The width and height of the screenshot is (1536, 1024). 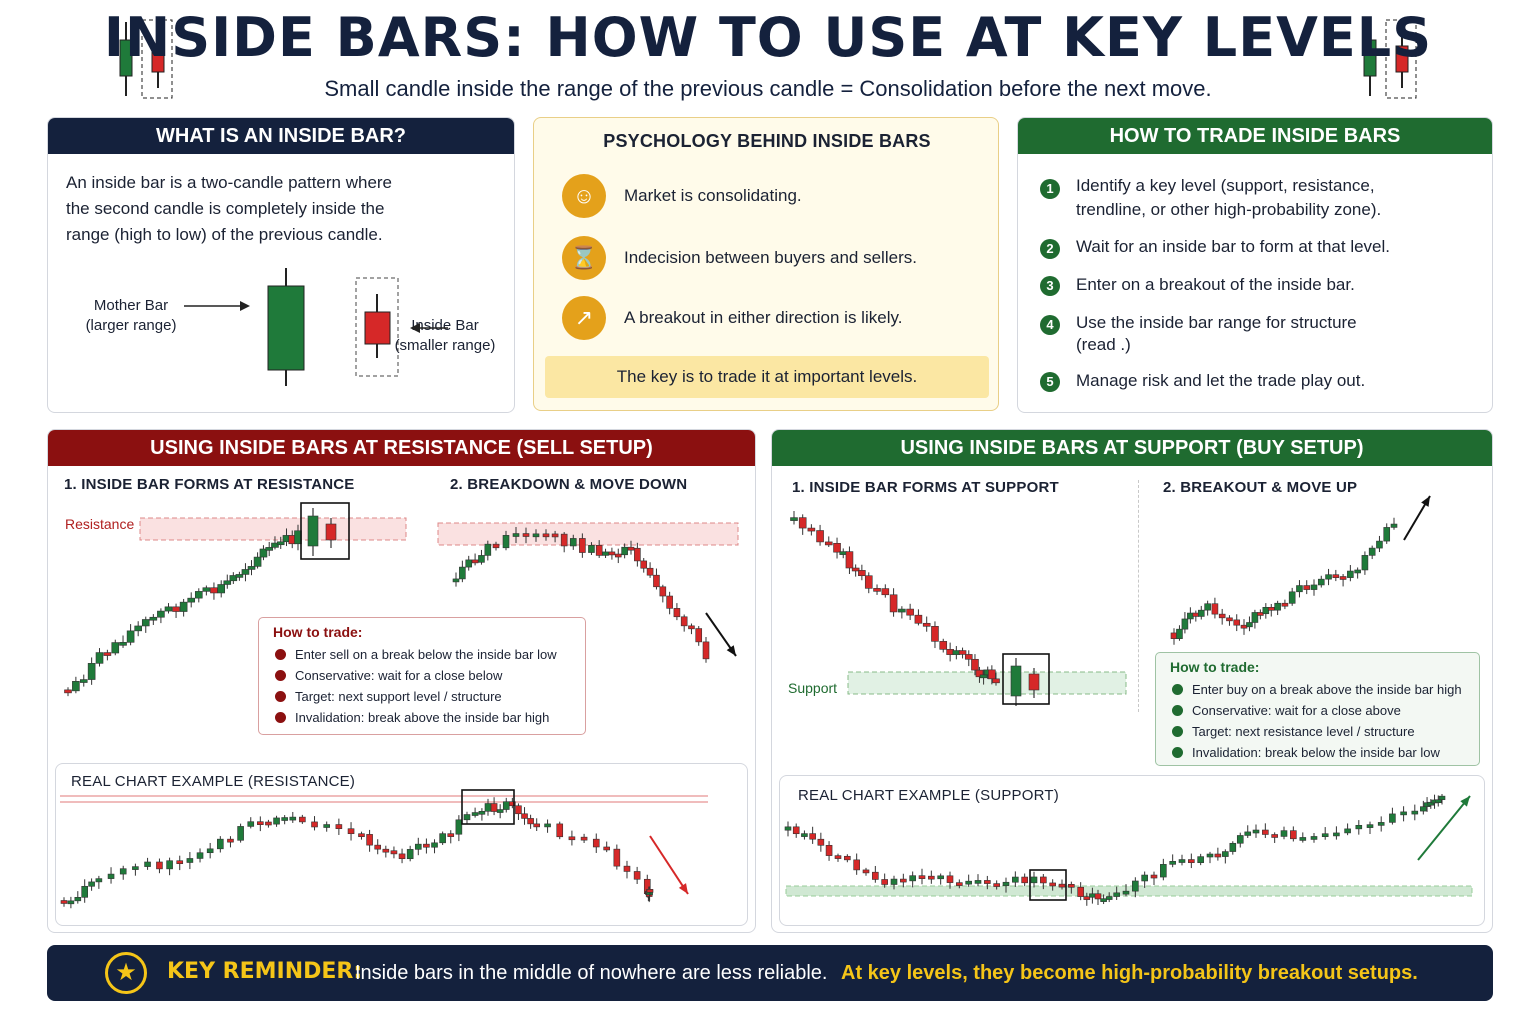 I want to click on support-real-chart-box, so click(x=1132, y=850).